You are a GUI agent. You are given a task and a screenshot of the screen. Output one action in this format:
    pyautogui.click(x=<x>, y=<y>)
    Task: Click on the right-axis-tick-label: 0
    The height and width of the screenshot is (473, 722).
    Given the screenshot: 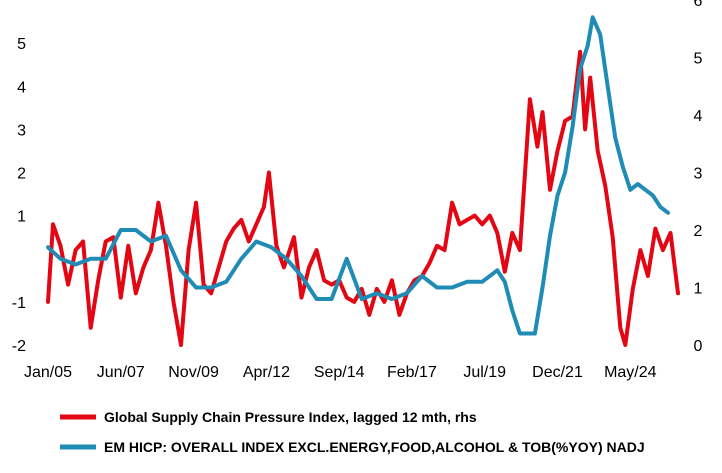 What is the action you would take?
    pyautogui.click(x=698, y=346)
    